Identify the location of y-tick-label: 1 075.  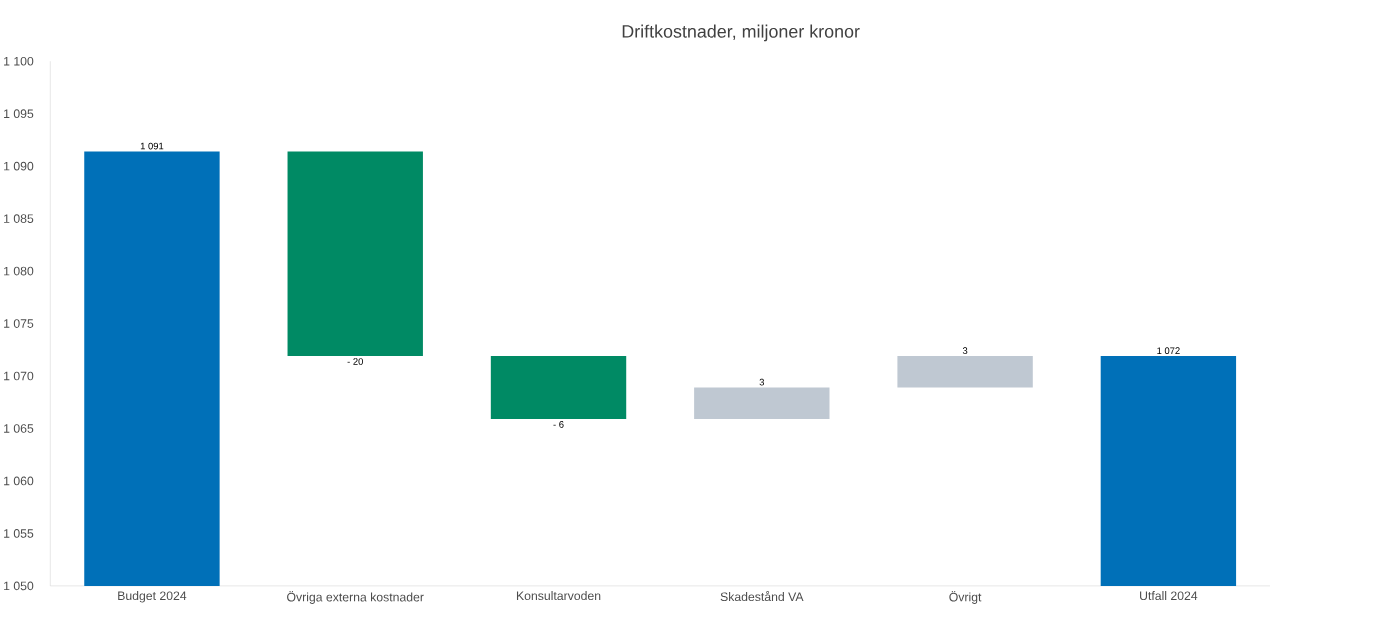
(19, 323).